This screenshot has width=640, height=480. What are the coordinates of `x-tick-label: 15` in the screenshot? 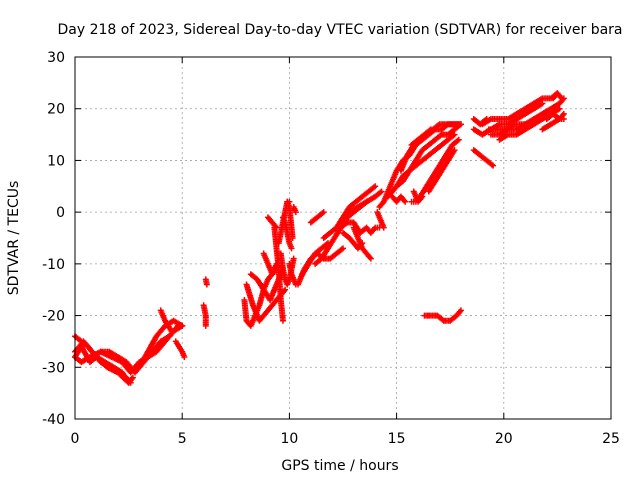 It's located at (397, 439).